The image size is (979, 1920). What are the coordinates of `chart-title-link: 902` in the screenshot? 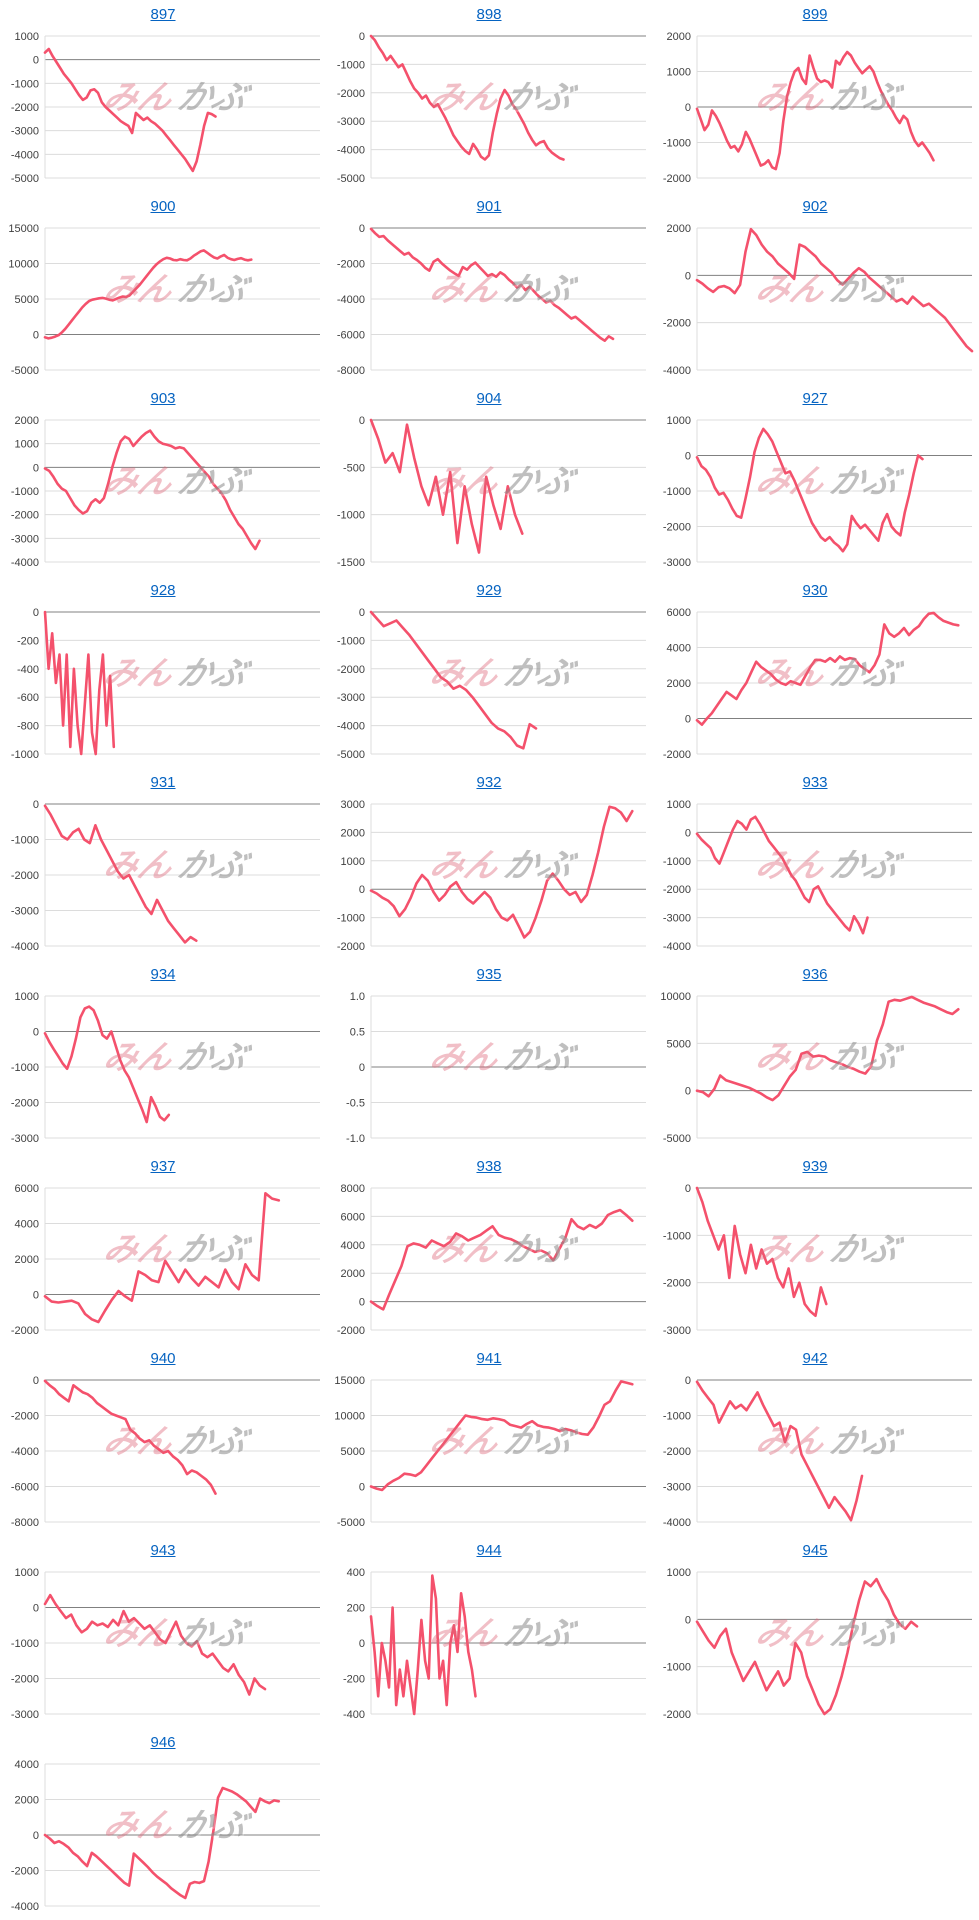 It's located at (815, 206).